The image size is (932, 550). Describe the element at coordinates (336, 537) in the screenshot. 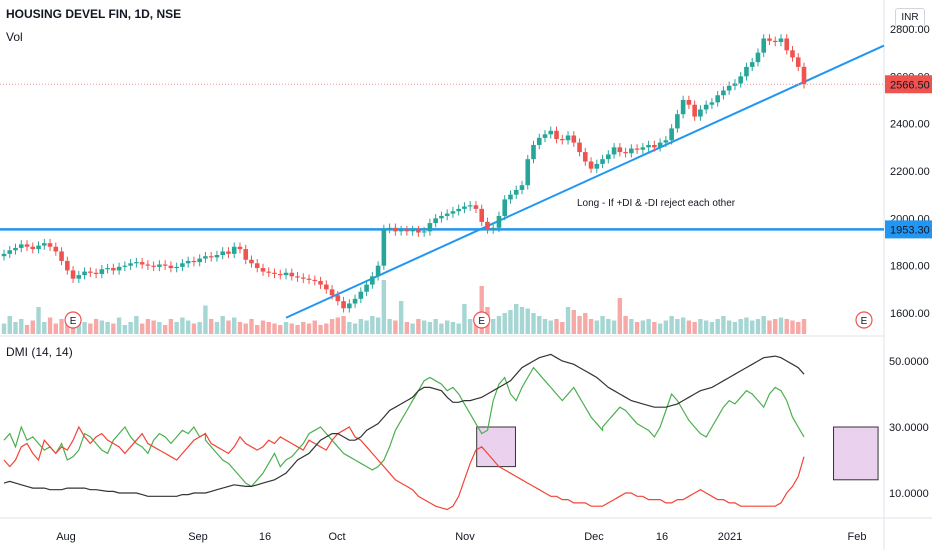

I see `time-tick-label: Oct` at that location.